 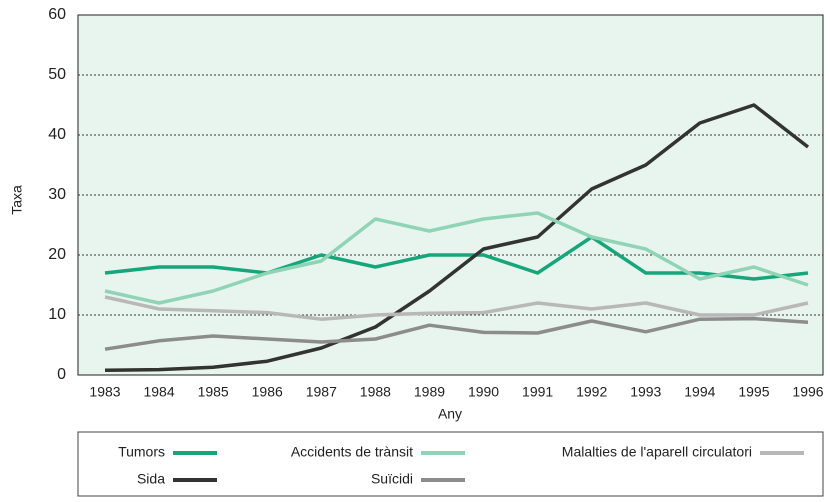 What do you see at coordinates (429, 392) in the screenshot?
I see `x-tick-label: 1989` at bounding box center [429, 392].